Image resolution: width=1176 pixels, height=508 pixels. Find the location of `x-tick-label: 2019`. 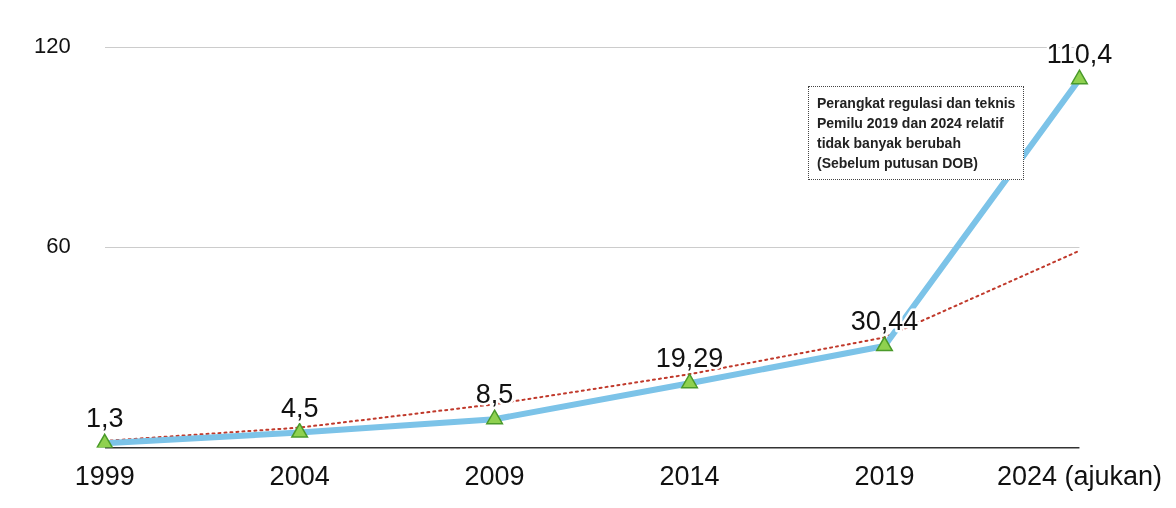

x-tick-label: 2019 is located at coordinates (884, 476).